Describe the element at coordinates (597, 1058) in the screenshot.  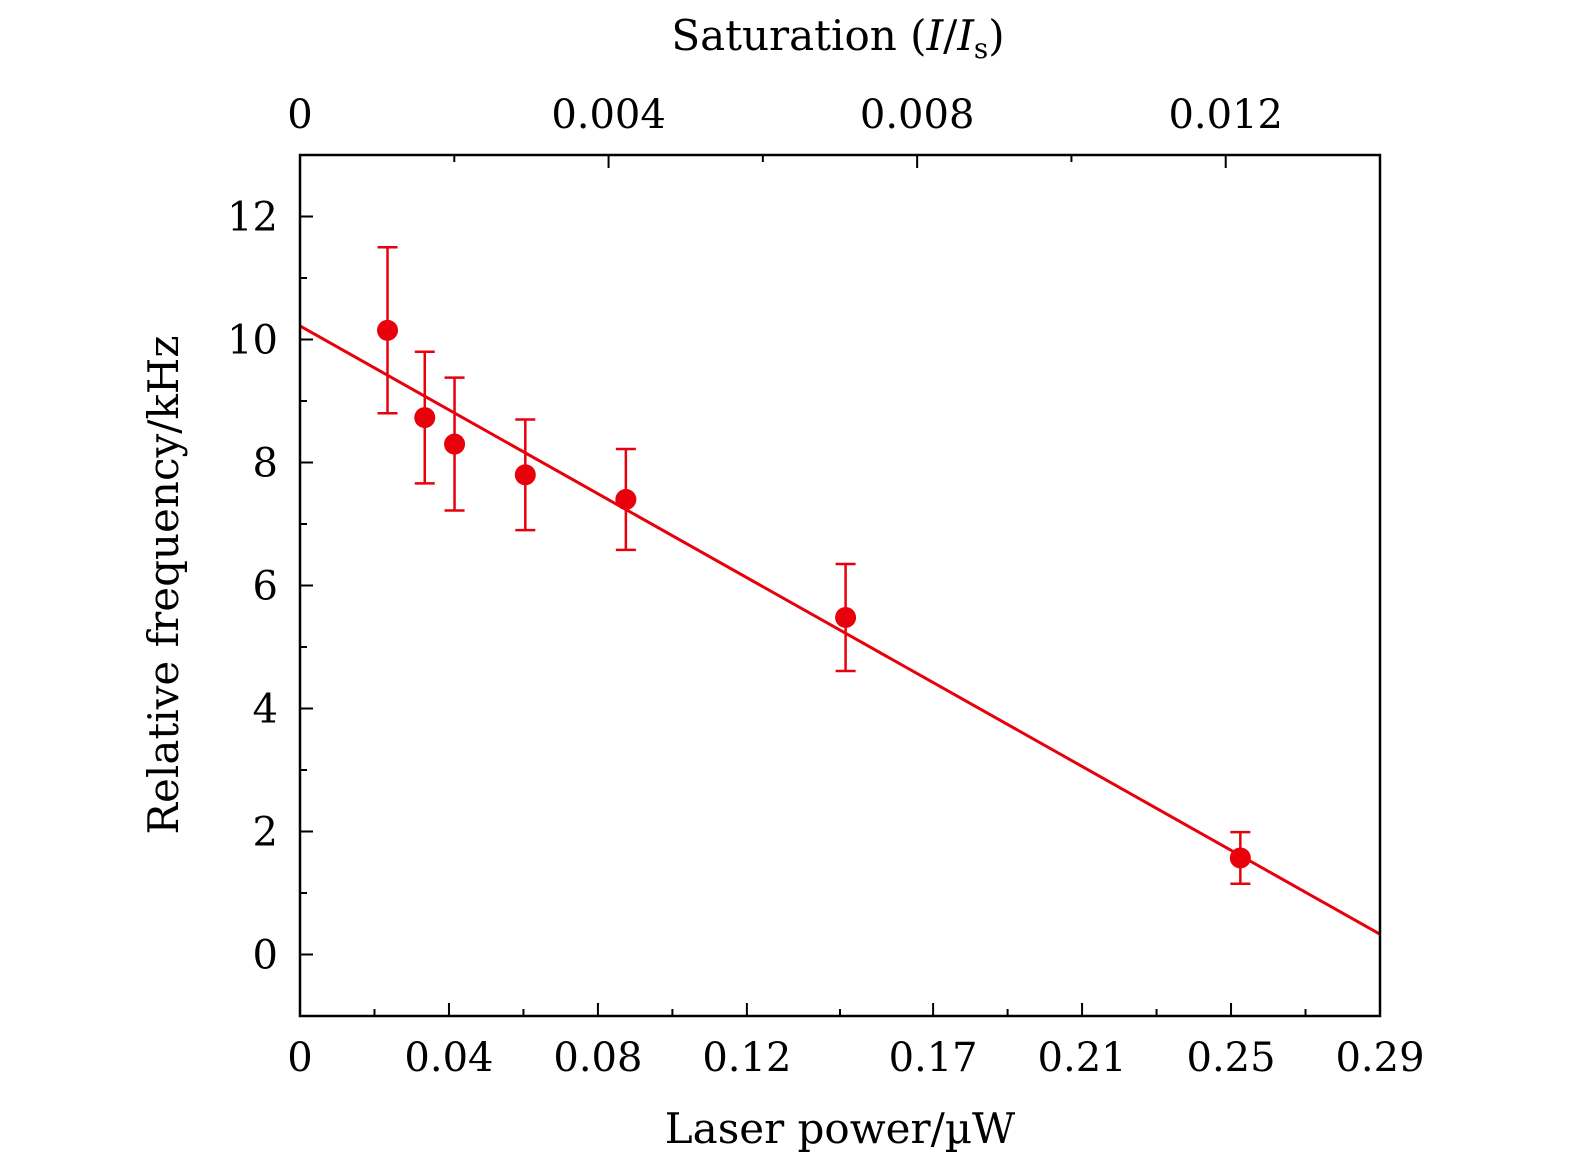
I see `x-tick-label: 0.08` at that location.